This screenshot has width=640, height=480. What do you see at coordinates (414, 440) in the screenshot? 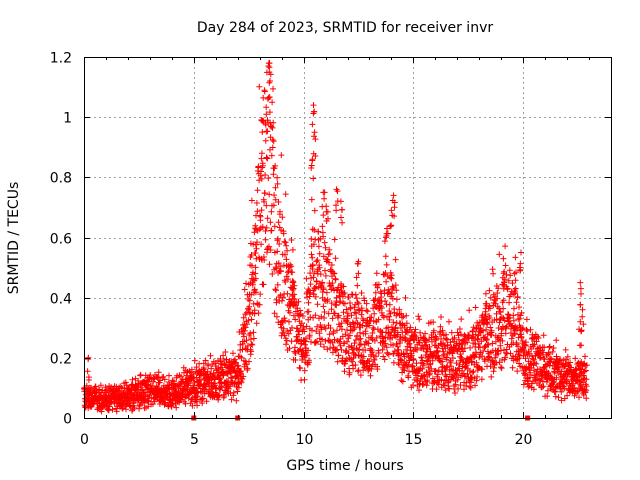
I see `x-tick-label: 15` at bounding box center [414, 440].